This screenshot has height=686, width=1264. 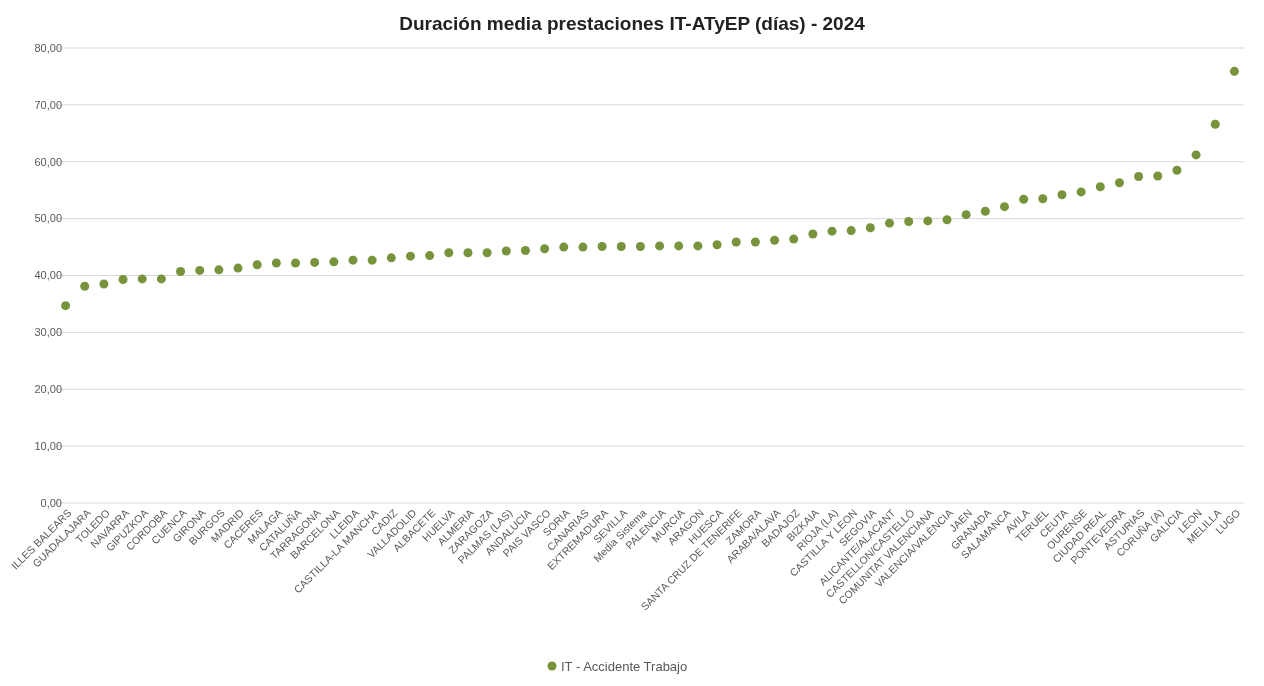 I want to click on y-tick-label: 30,00, so click(x=48, y=332).